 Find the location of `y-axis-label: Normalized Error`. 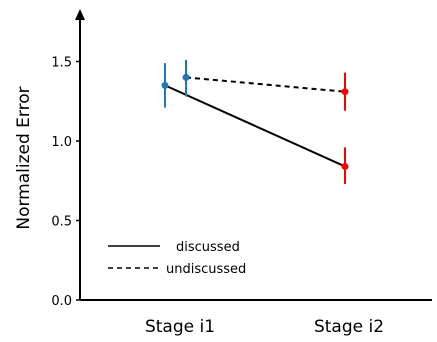

y-axis-label: Normalized Error is located at coordinates (24, 157).